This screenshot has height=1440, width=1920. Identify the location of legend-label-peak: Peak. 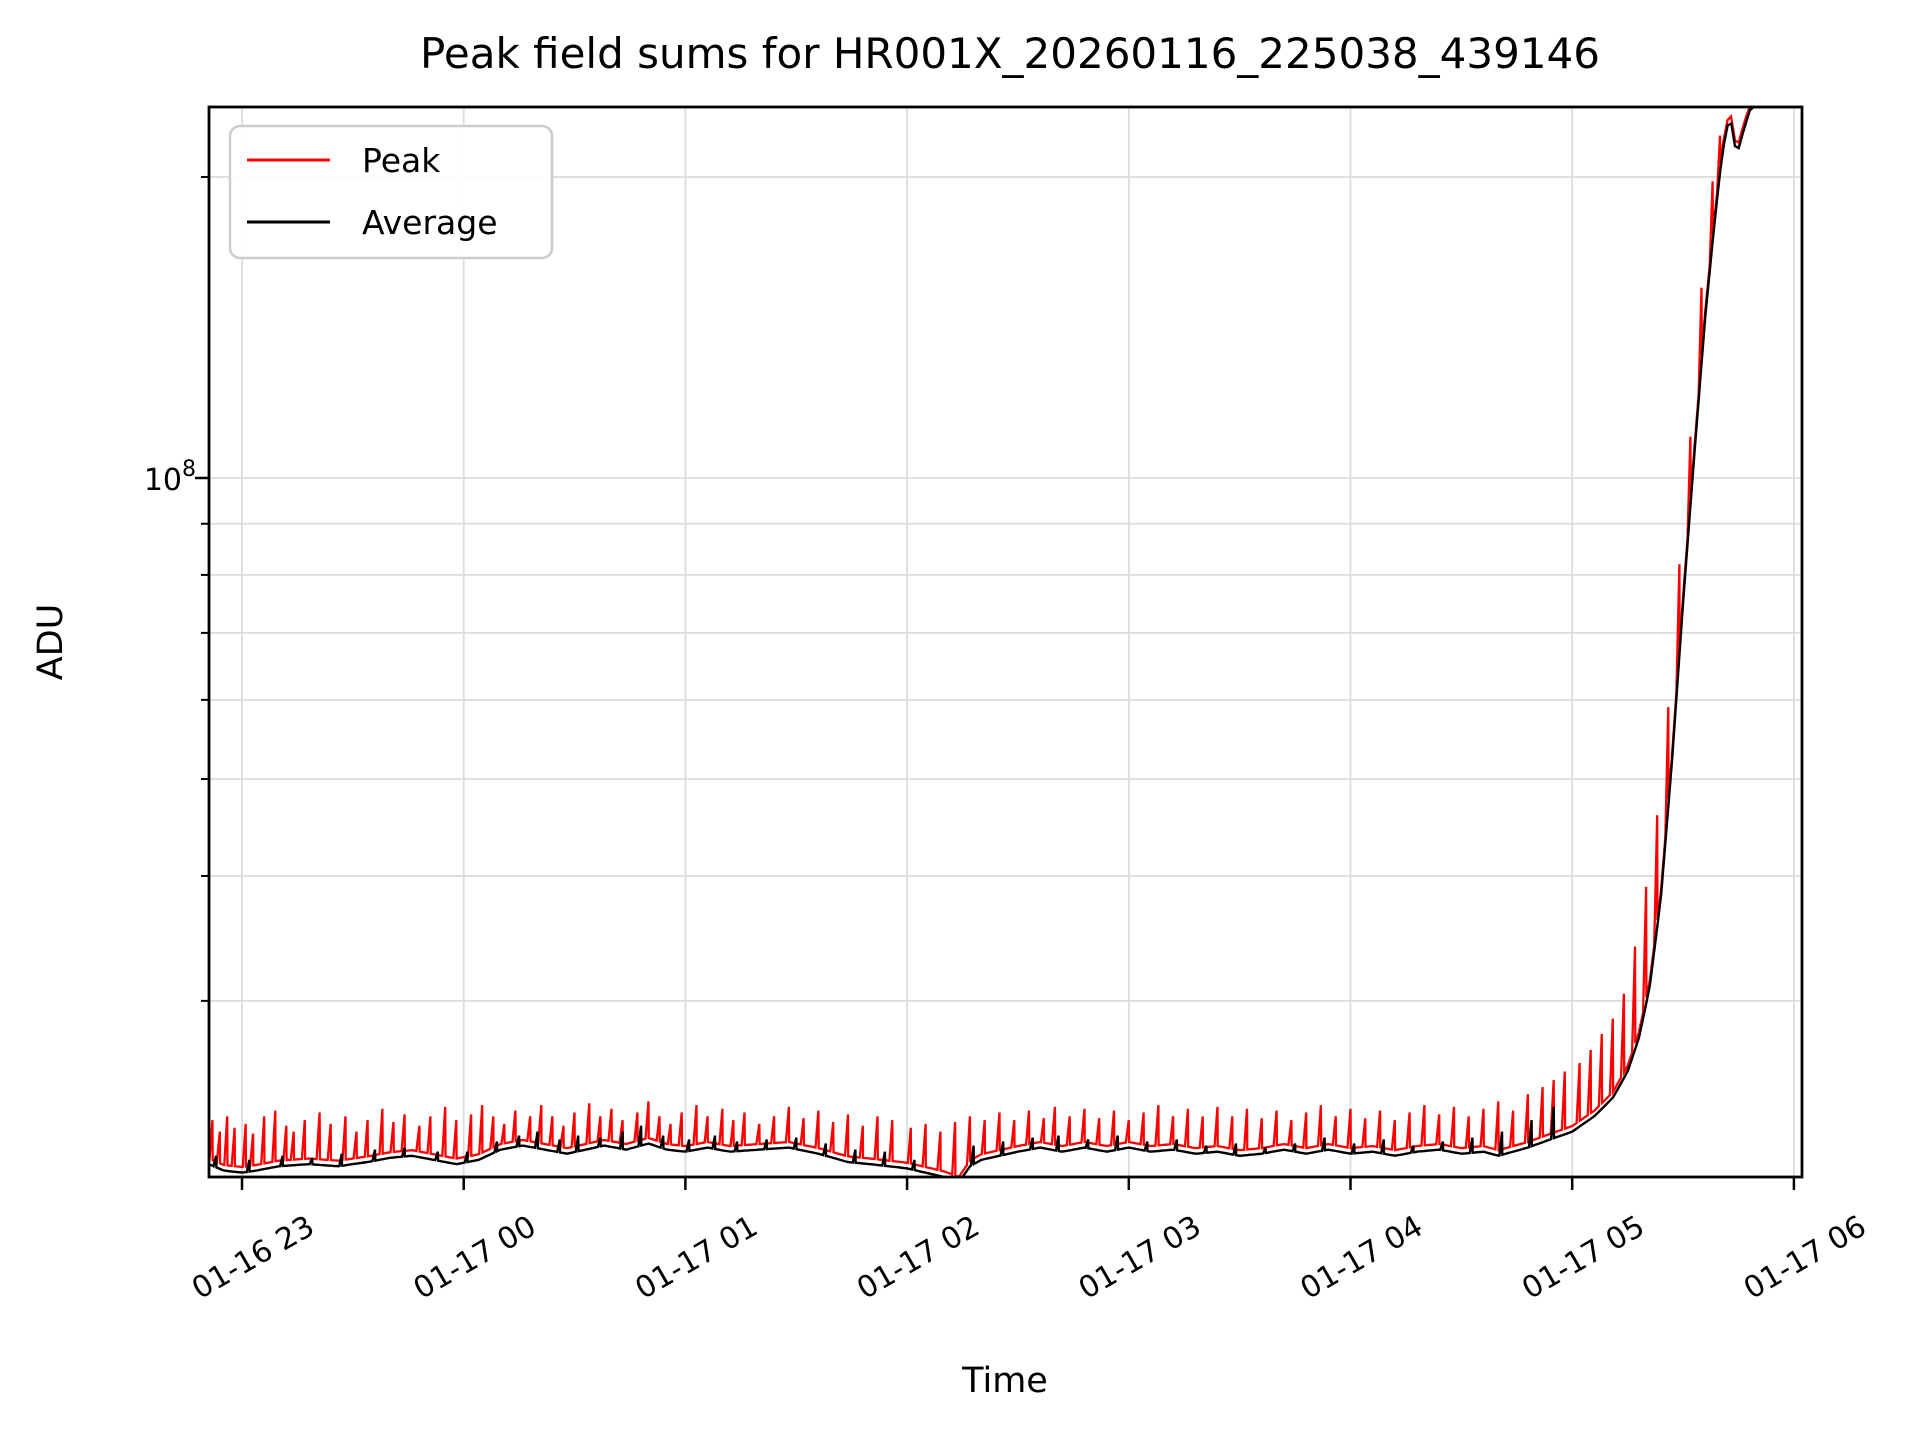
(401, 160).